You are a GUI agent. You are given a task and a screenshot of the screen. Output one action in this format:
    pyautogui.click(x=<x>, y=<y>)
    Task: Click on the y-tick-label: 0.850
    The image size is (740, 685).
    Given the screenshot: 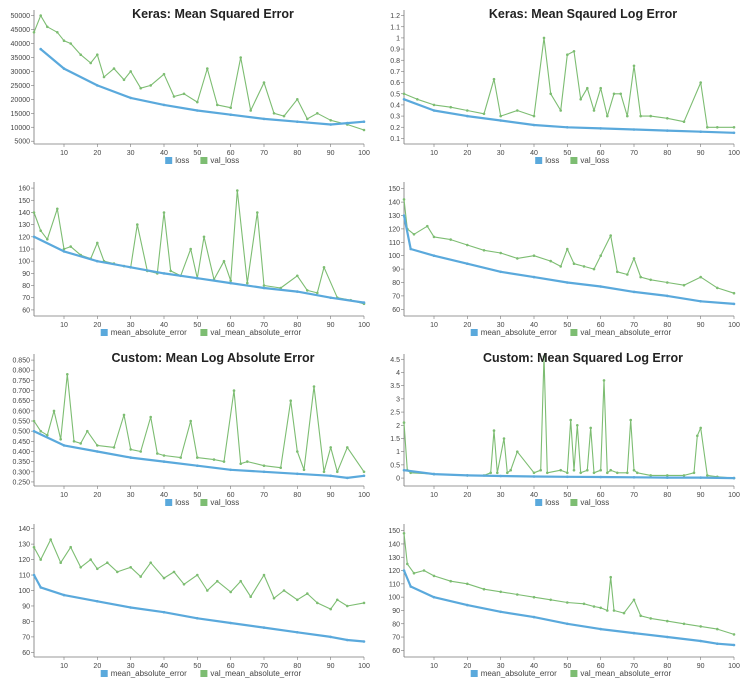 What is the action you would take?
    pyautogui.click(x=21, y=361)
    